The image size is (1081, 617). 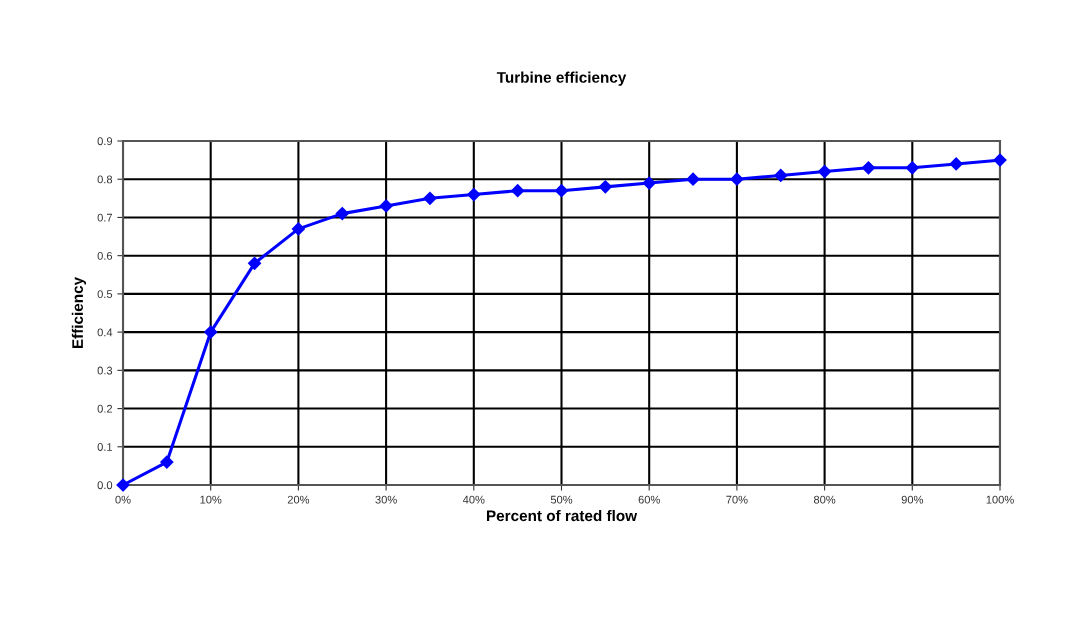 What do you see at coordinates (298, 499) in the screenshot?
I see `x-tick-label: 20%` at bounding box center [298, 499].